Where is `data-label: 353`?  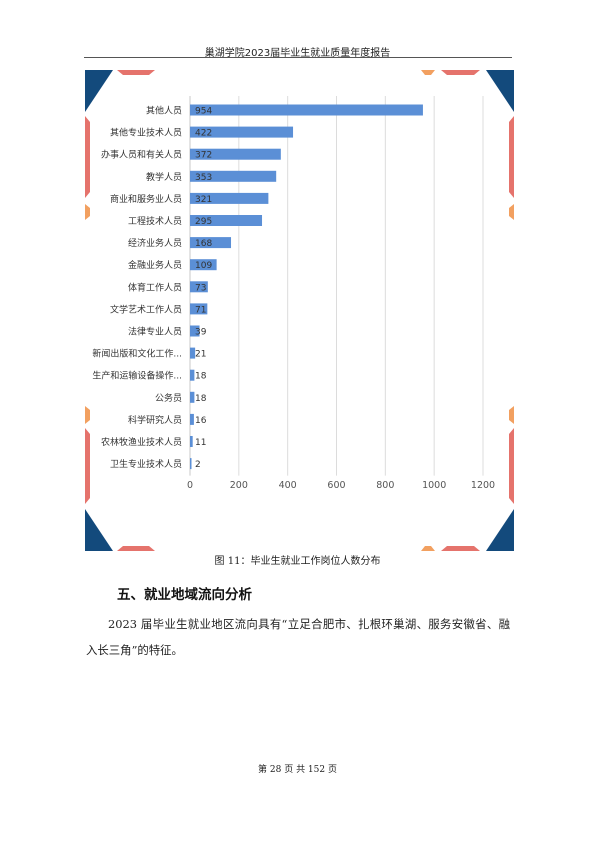
data-label: 353 is located at coordinates (203, 178).